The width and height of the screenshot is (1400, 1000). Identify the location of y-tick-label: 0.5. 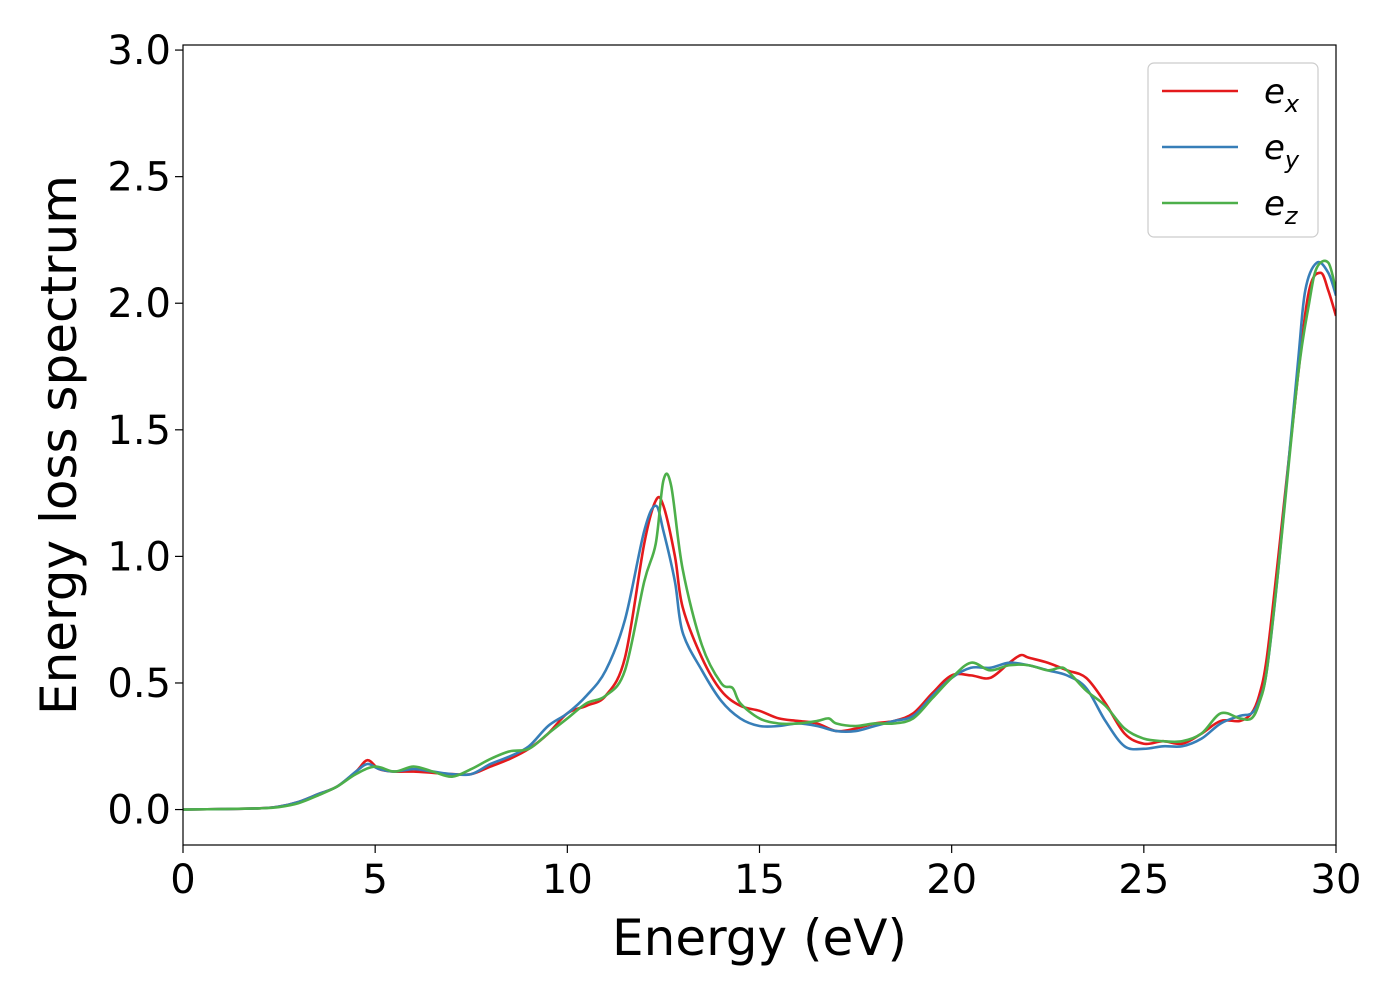
(139, 684).